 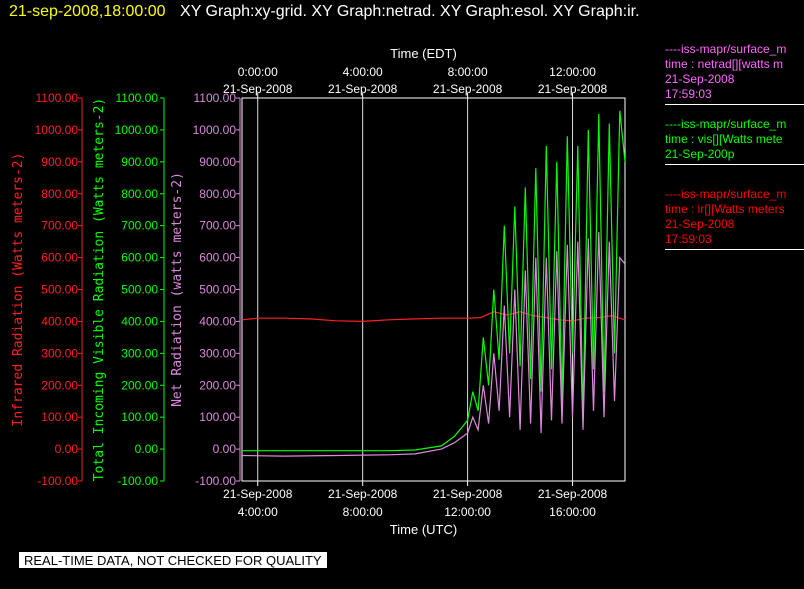 What do you see at coordinates (467, 512) in the screenshot?
I see `x-tick-label: 12:00:00` at bounding box center [467, 512].